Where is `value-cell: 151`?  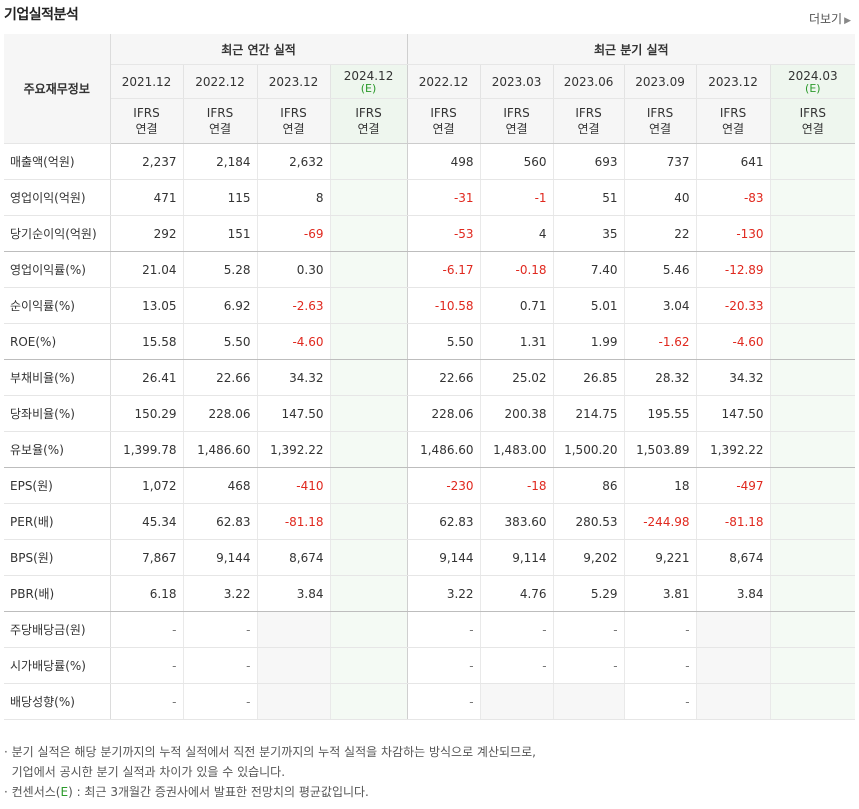
value-cell: 151 is located at coordinates (219, 233).